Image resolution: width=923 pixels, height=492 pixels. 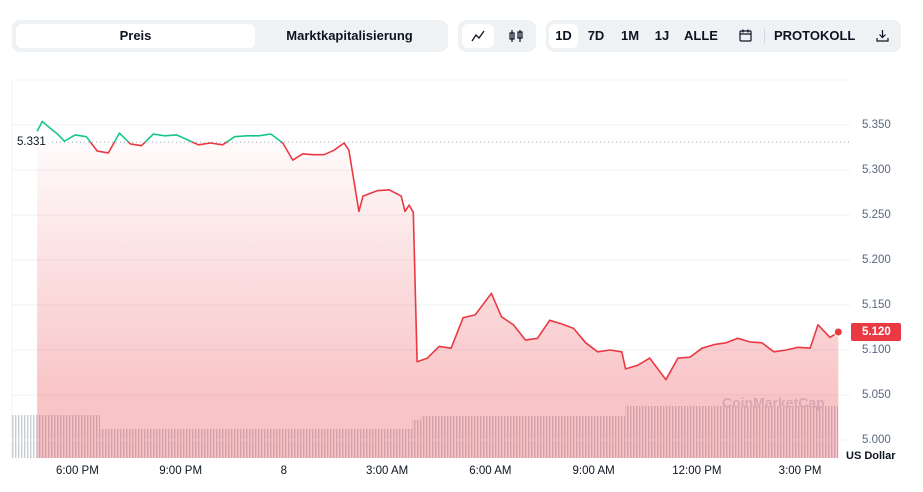 What do you see at coordinates (764, 36) in the screenshot?
I see `separator` at bounding box center [764, 36].